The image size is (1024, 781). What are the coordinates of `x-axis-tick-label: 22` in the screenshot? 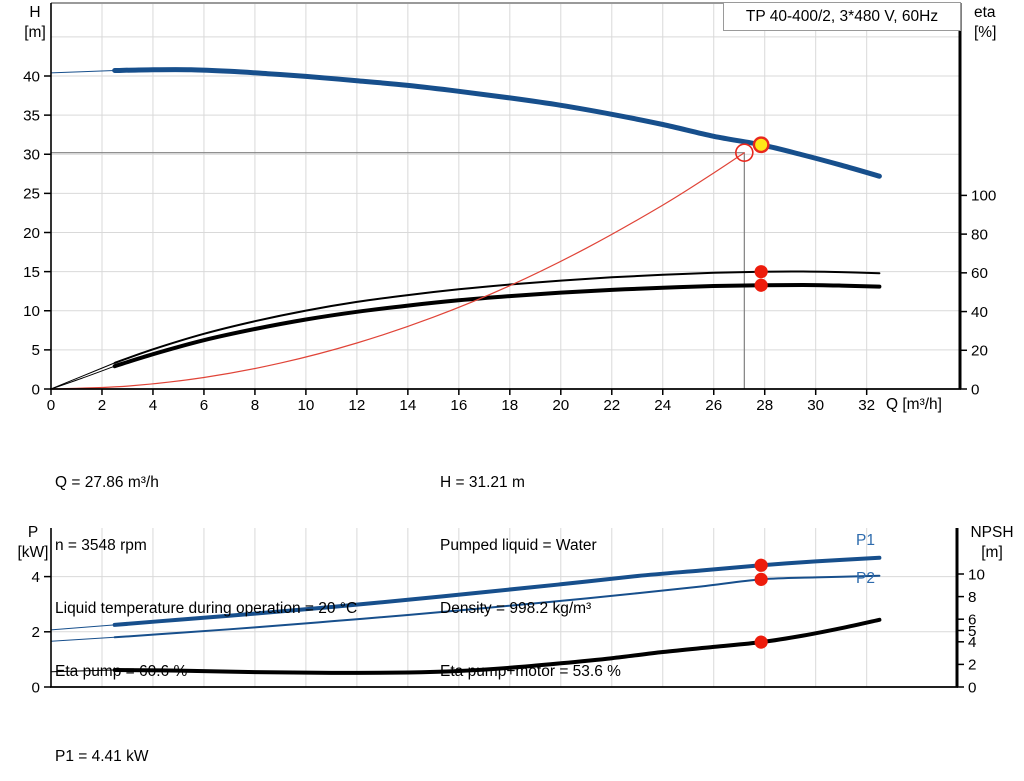 It's located at (611, 405).